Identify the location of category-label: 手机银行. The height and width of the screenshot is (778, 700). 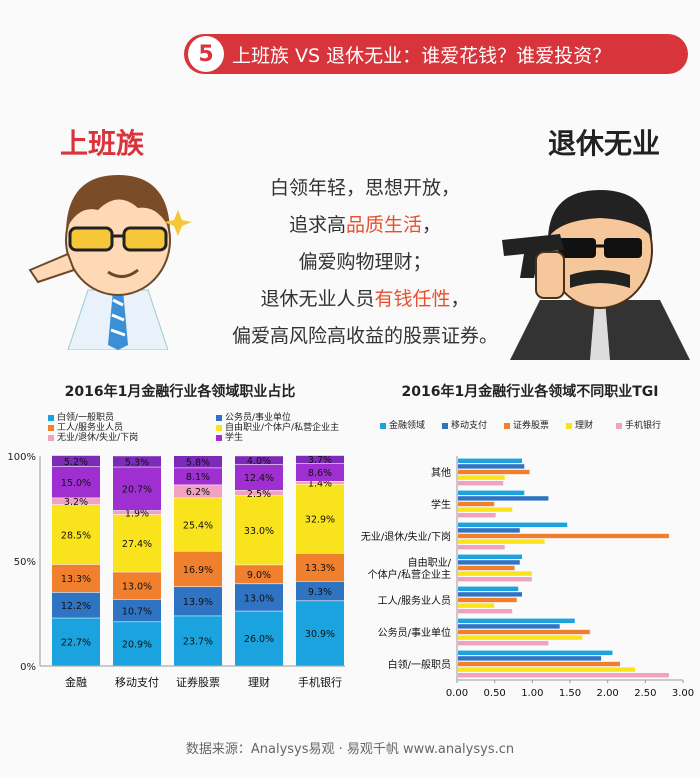
(320, 682).